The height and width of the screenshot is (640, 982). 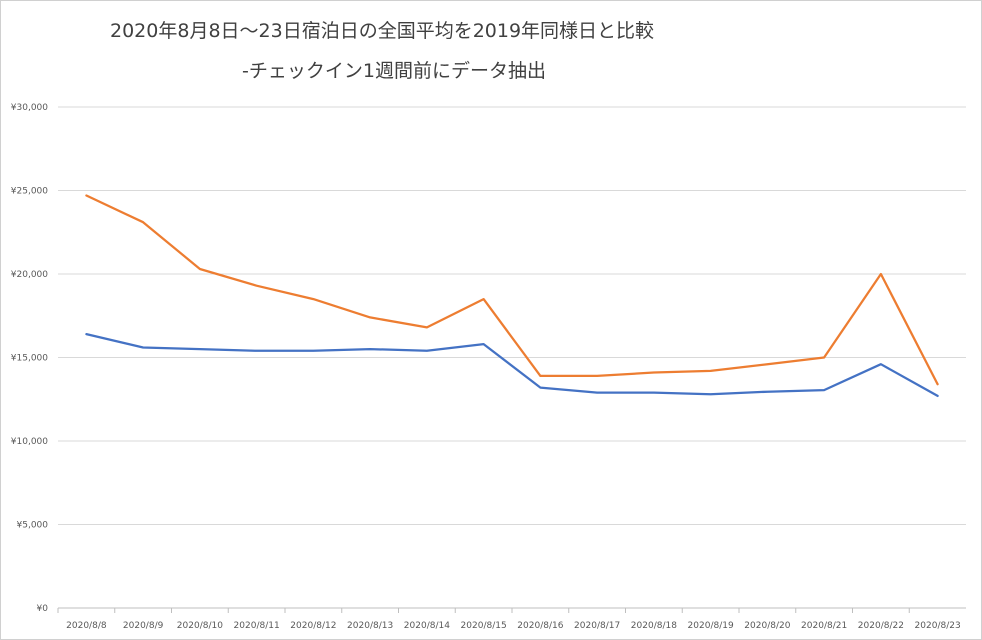 I want to click on x-tick-label: 2020/8/21, so click(x=824, y=626).